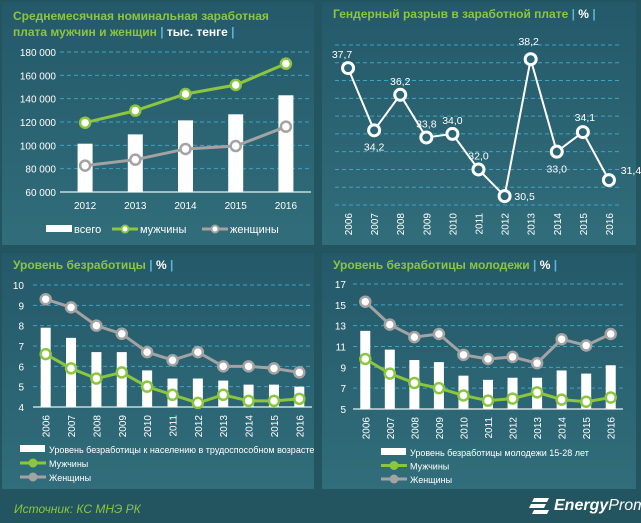 The image size is (641, 523). I want to click on data-label: 33,0, so click(557, 170).